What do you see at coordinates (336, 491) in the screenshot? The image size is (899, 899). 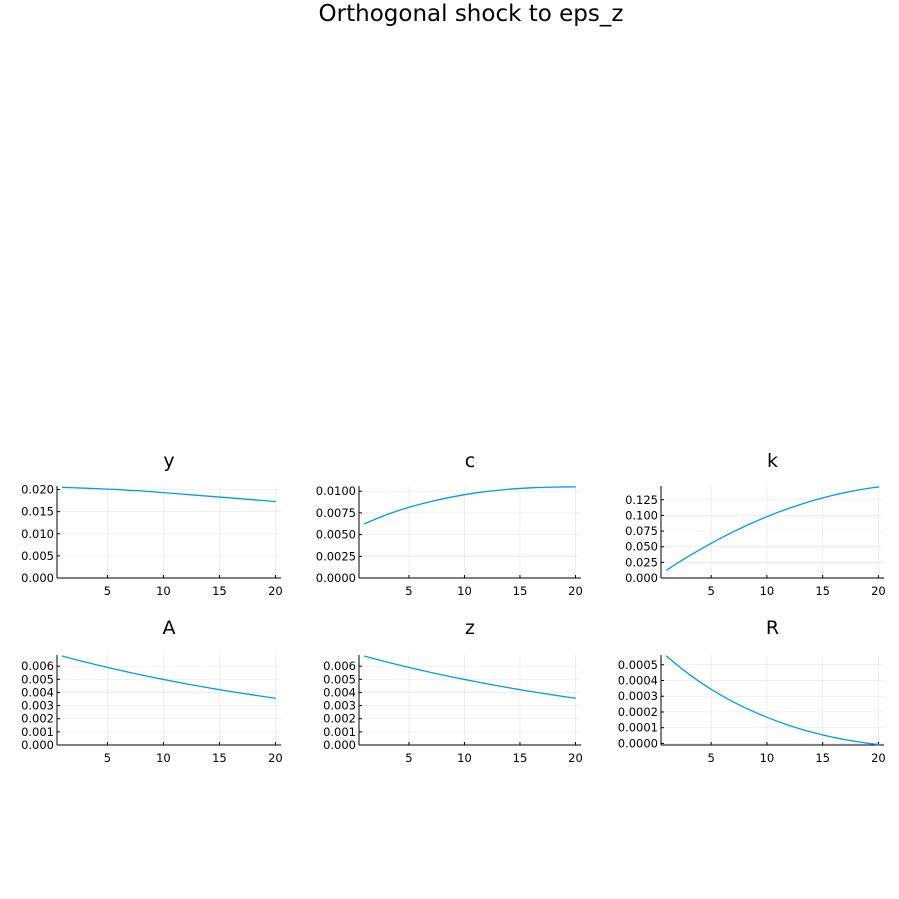 I see `y-tick-label: 0.0100` at bounding box center [336, 491].